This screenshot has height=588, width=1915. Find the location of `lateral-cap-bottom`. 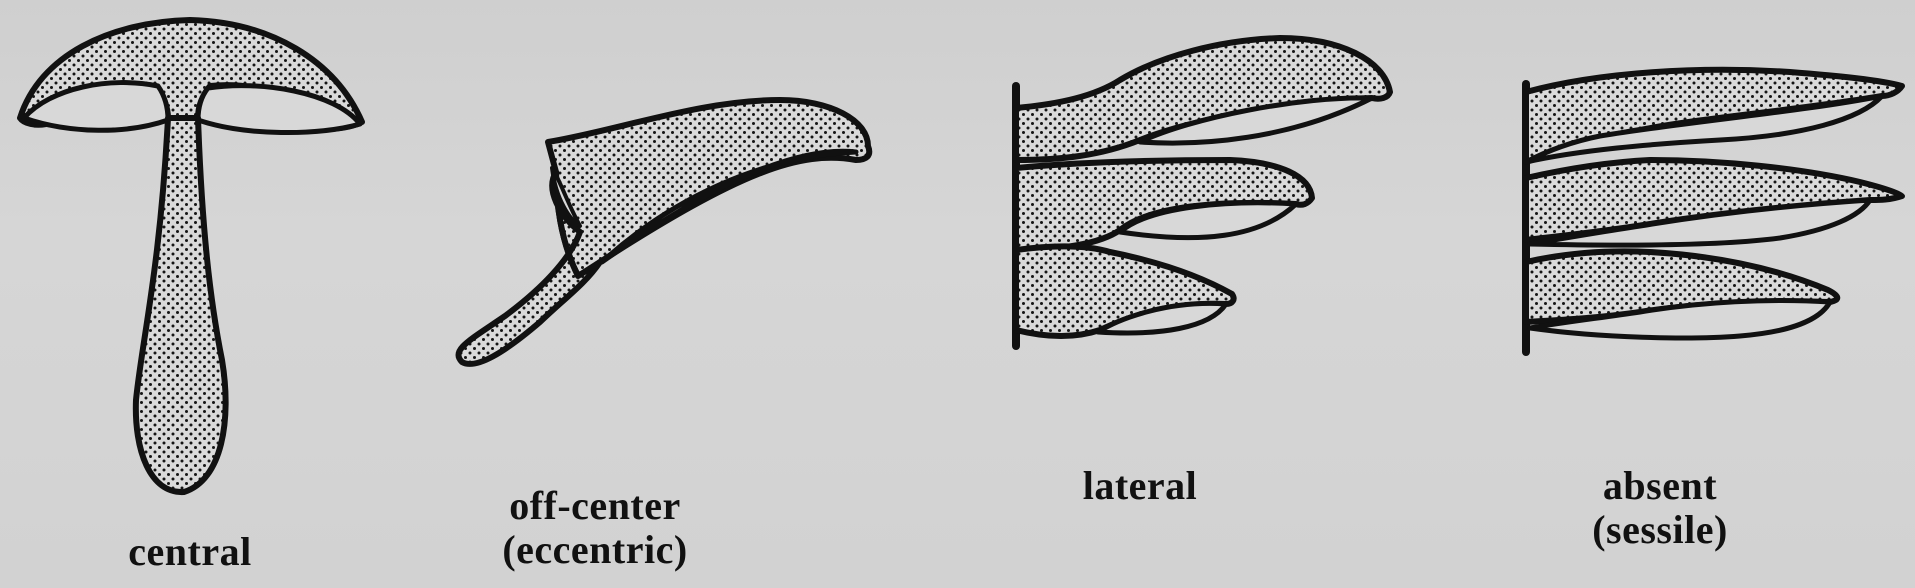

lateral-cap-bottom is located at coordinates (1125, 291).